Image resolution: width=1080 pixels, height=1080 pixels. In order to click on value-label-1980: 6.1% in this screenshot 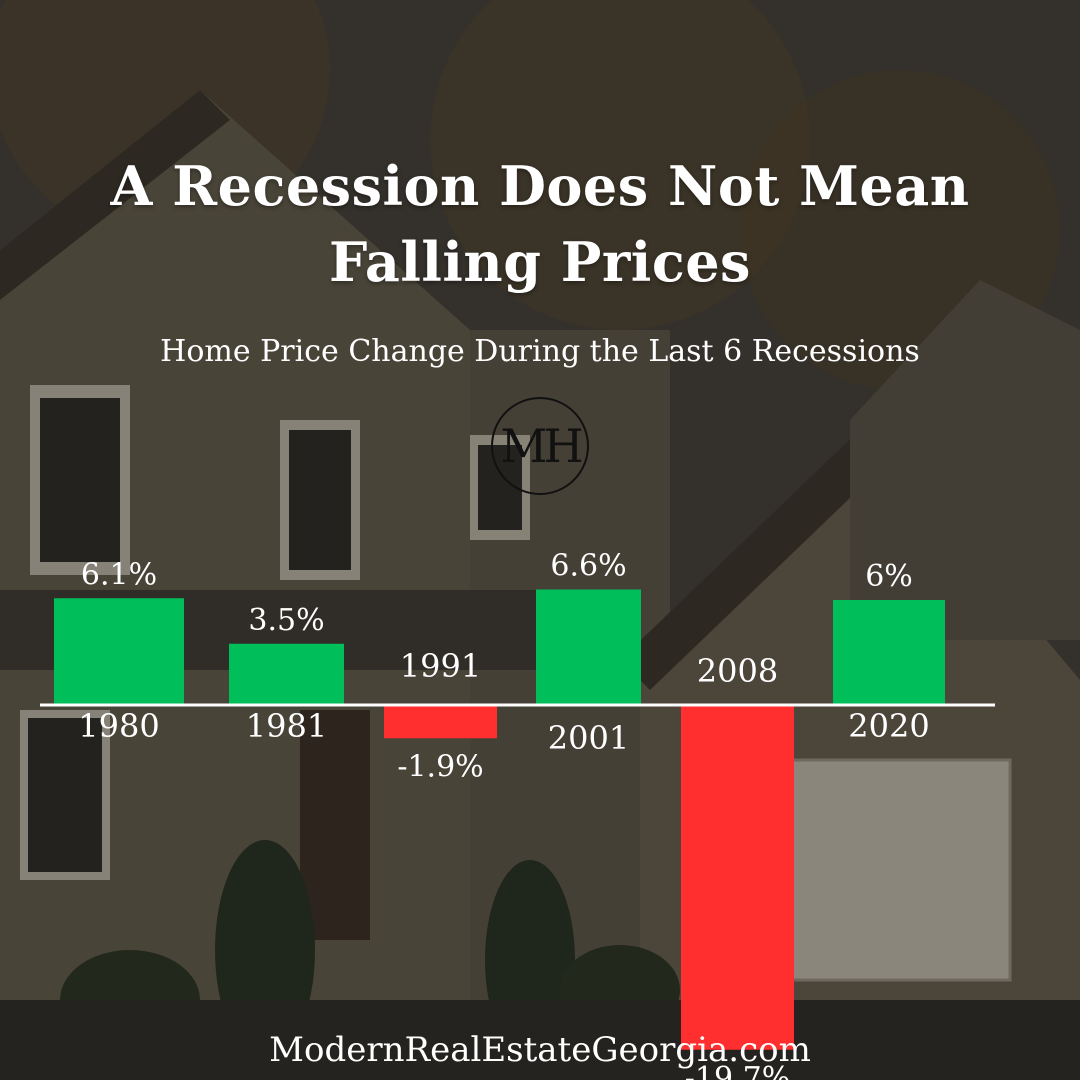, I will do `click(119, 574)`.